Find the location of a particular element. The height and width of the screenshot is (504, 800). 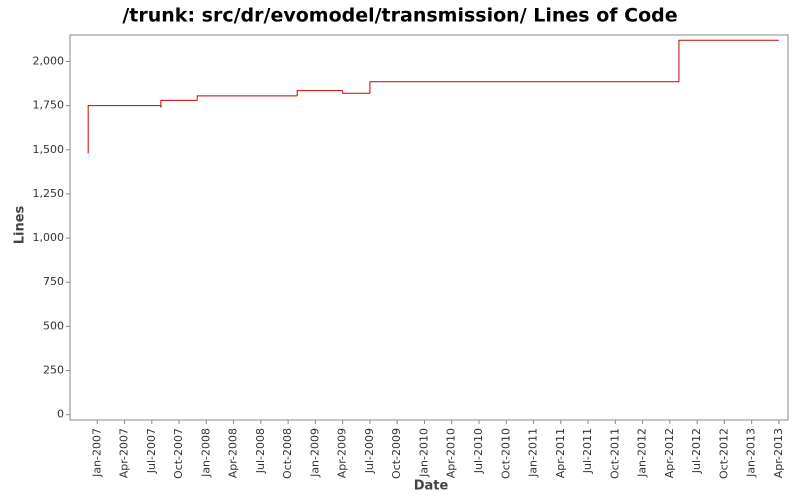

y-tick-label: 0 is located at coordinates (60, 414).